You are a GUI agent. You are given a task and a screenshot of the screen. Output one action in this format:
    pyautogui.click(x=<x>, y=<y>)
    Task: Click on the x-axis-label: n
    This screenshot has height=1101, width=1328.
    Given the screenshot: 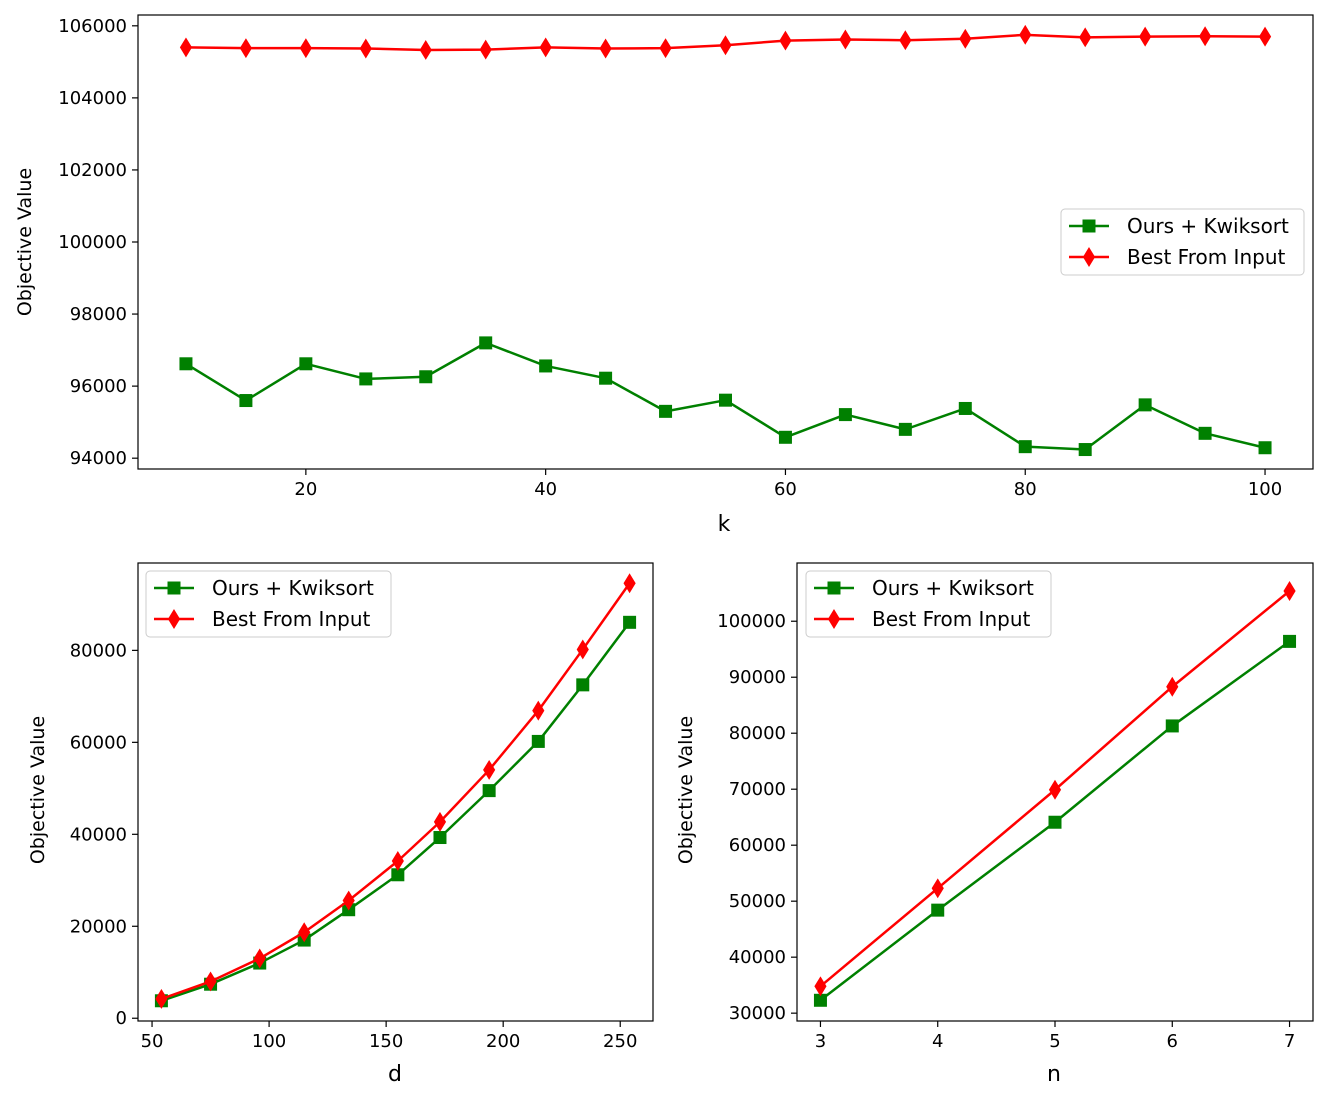 What is the action you would take?
    pyautogui.click(x=1054, y=1074)
    